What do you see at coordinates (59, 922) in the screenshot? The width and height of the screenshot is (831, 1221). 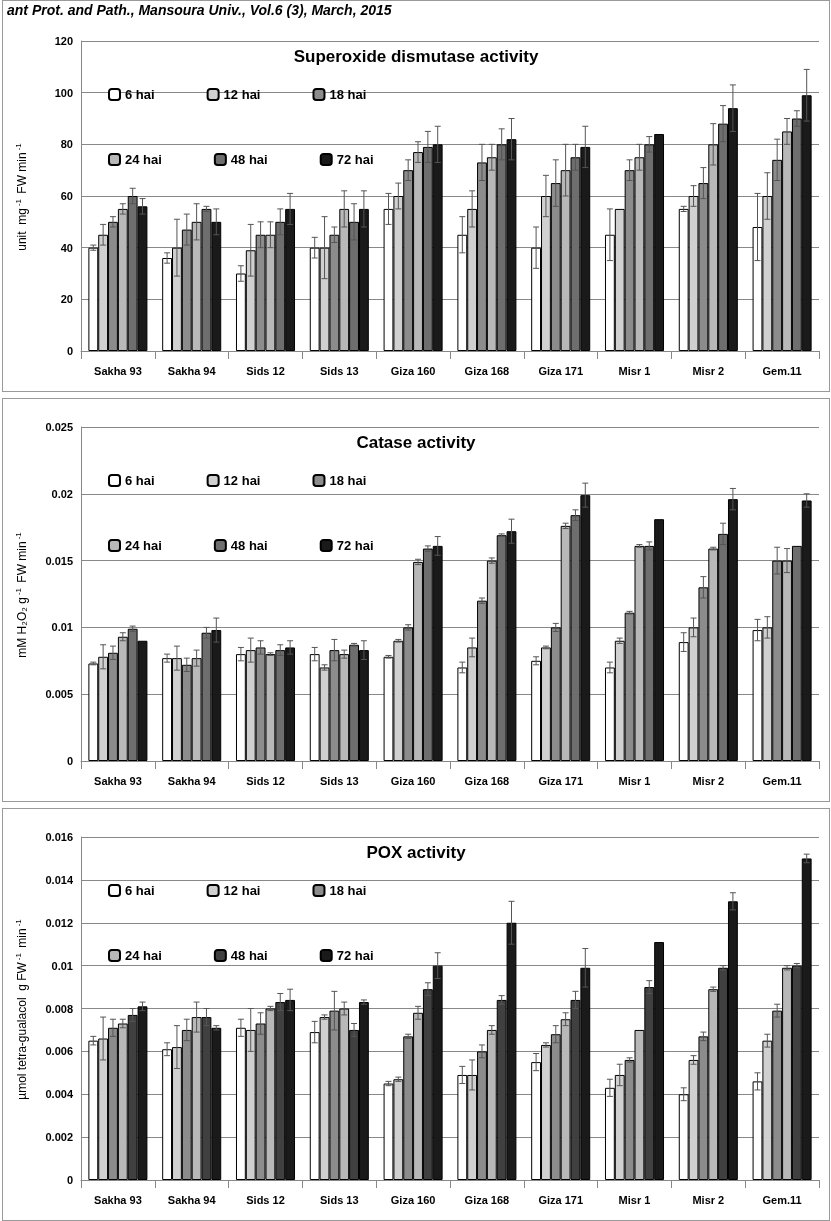 I see `y-tick-label: 0.012` at bounding box center [59, 922].